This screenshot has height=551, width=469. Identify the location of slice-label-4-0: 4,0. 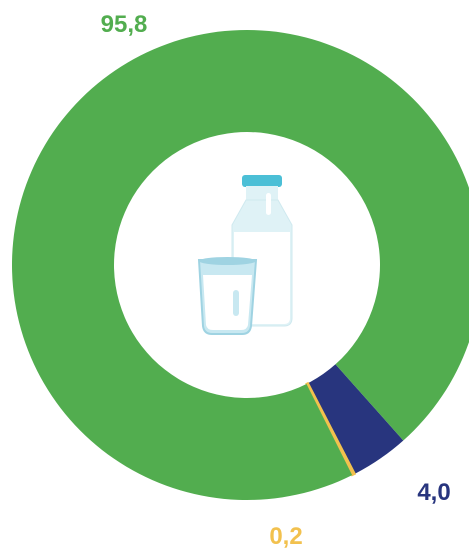
(433, 492).